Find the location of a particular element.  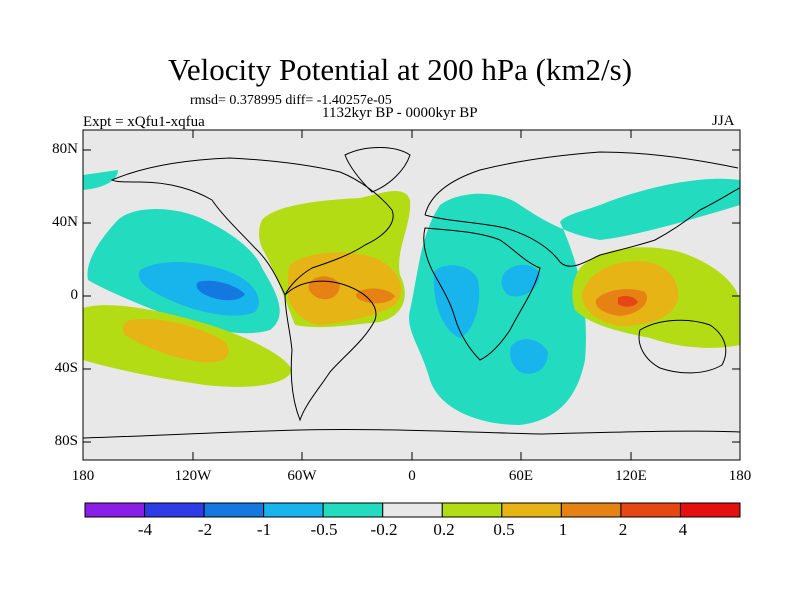

colorbar-label-pos1: 1 is located at coordinates (563, 529).